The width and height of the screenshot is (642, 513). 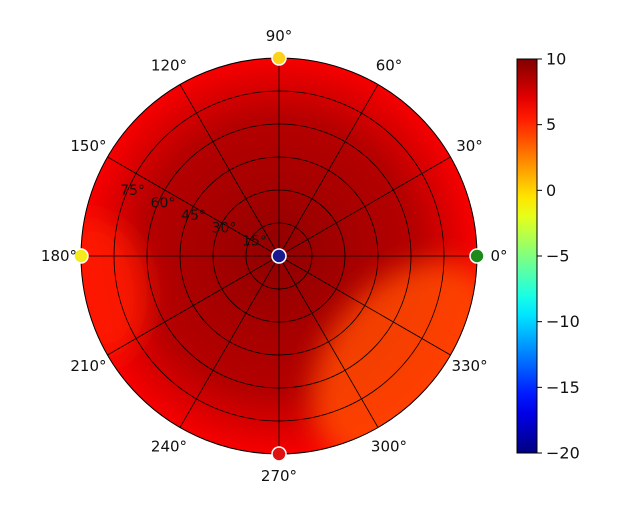 I want to click on radial-tick-label: 45°, so click(x=193, y=216).